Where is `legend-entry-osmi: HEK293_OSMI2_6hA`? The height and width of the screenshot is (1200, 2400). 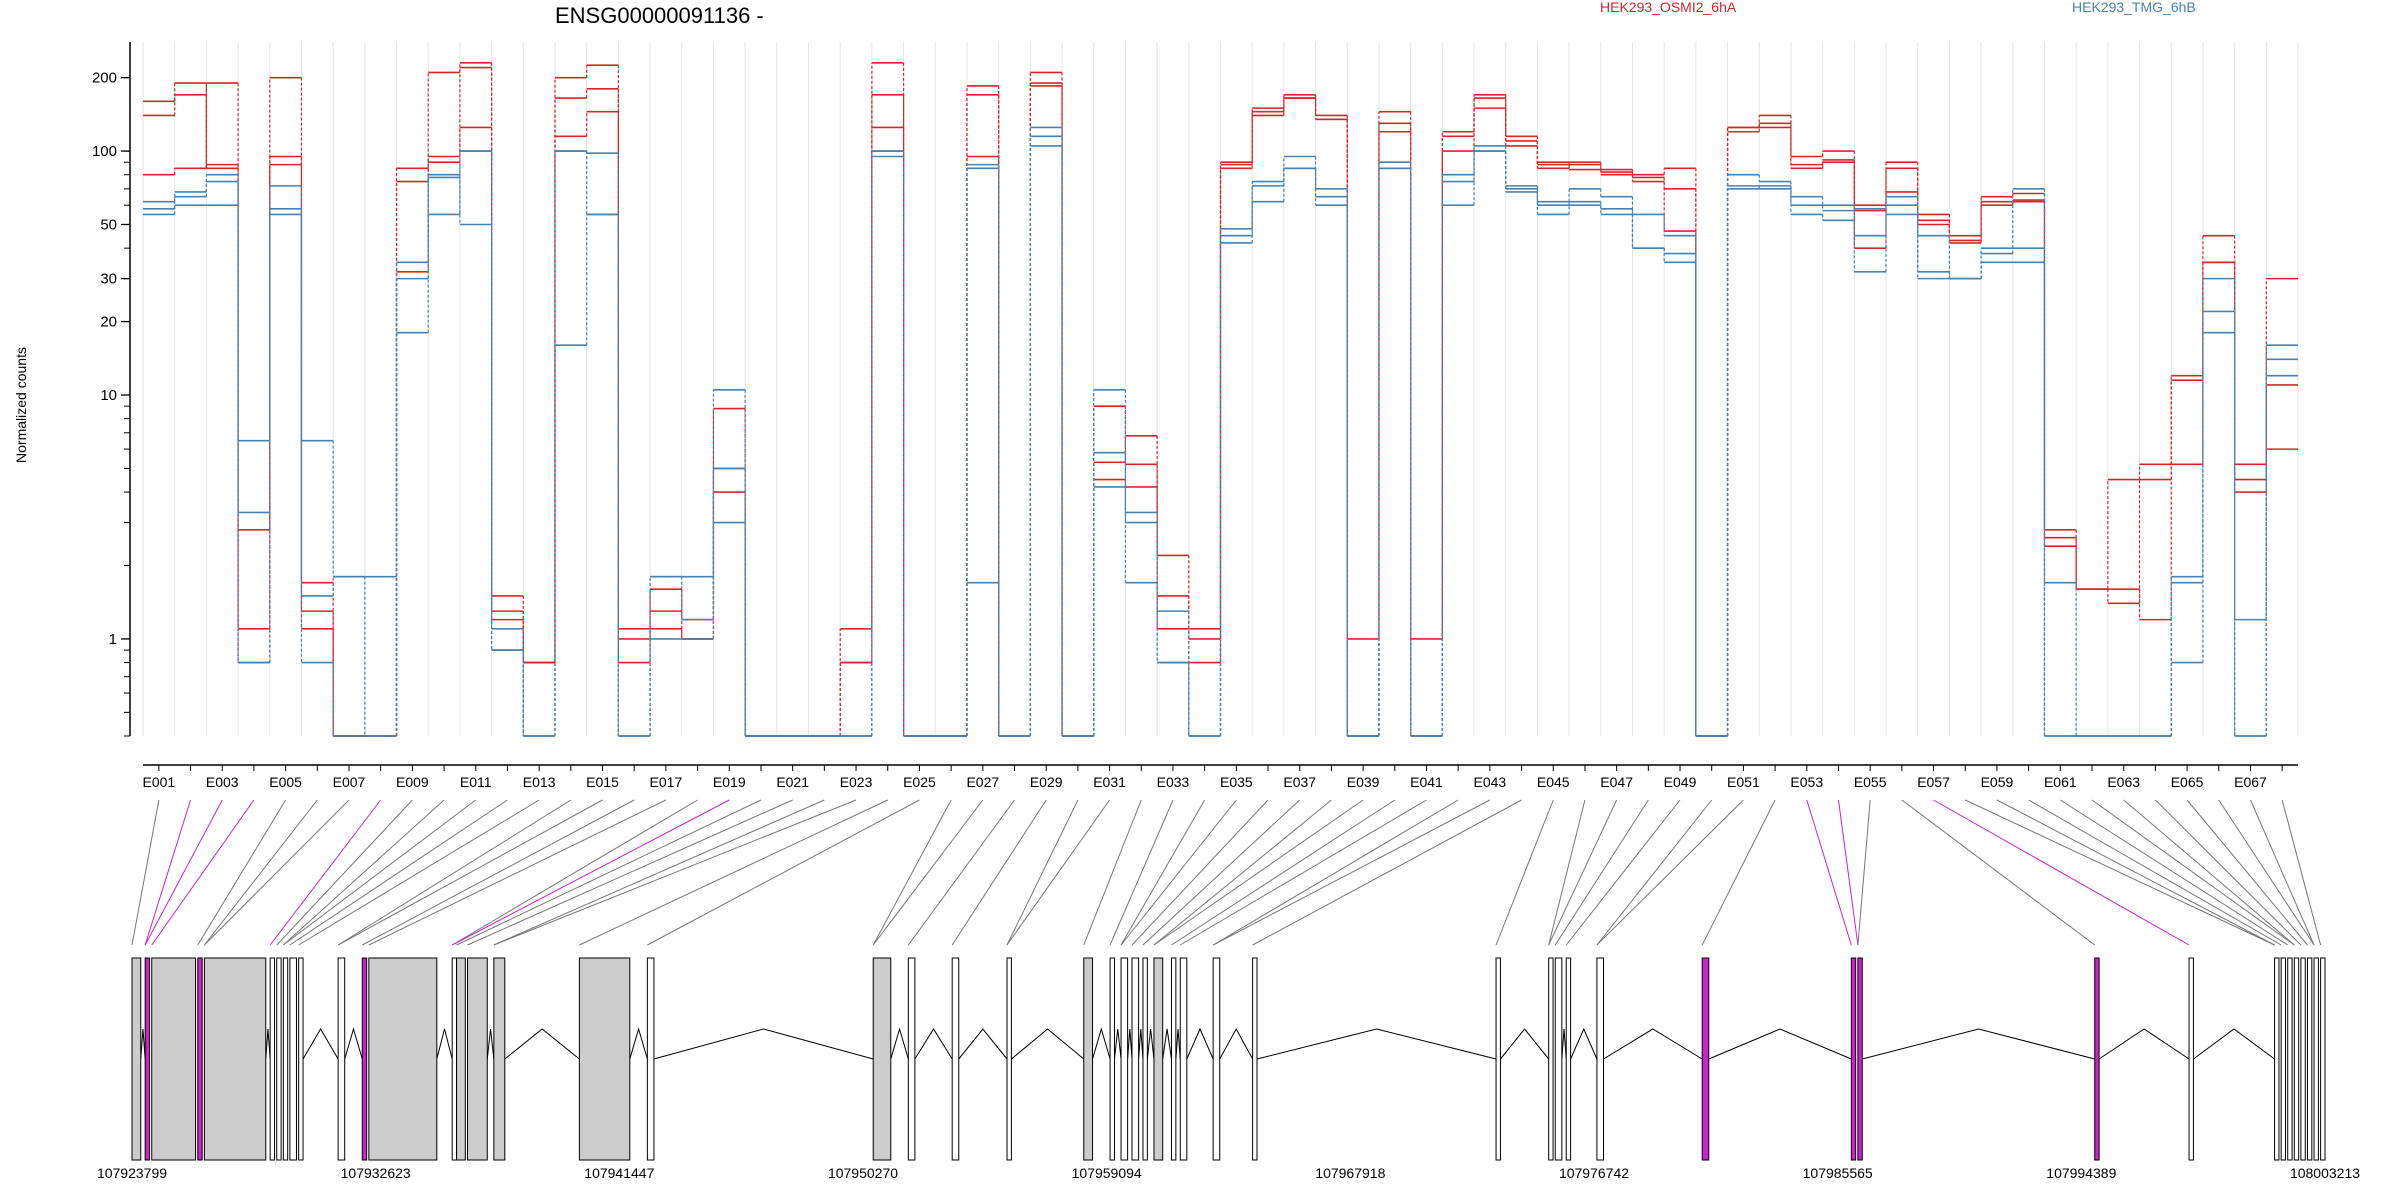
legend-entry-osmi: HEK293_OSMI2_6hA is located at coordinates (1668, 7).